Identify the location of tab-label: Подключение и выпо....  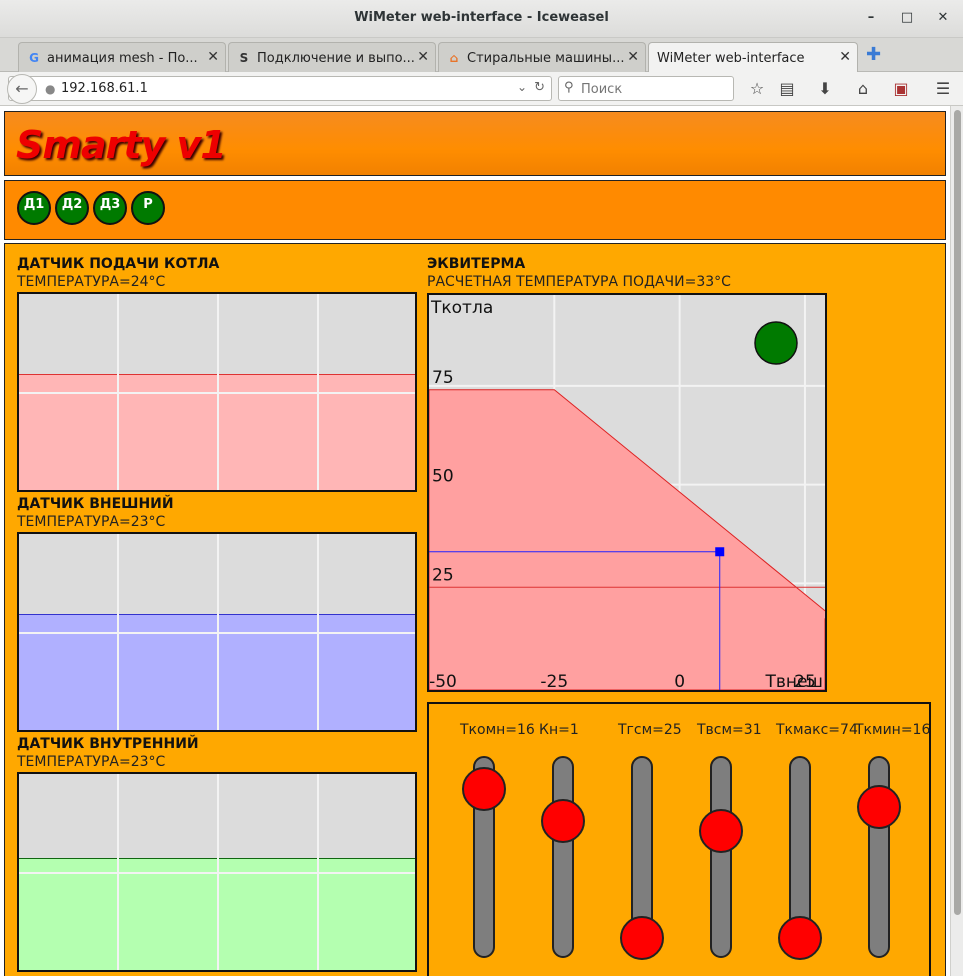
(336, 58).